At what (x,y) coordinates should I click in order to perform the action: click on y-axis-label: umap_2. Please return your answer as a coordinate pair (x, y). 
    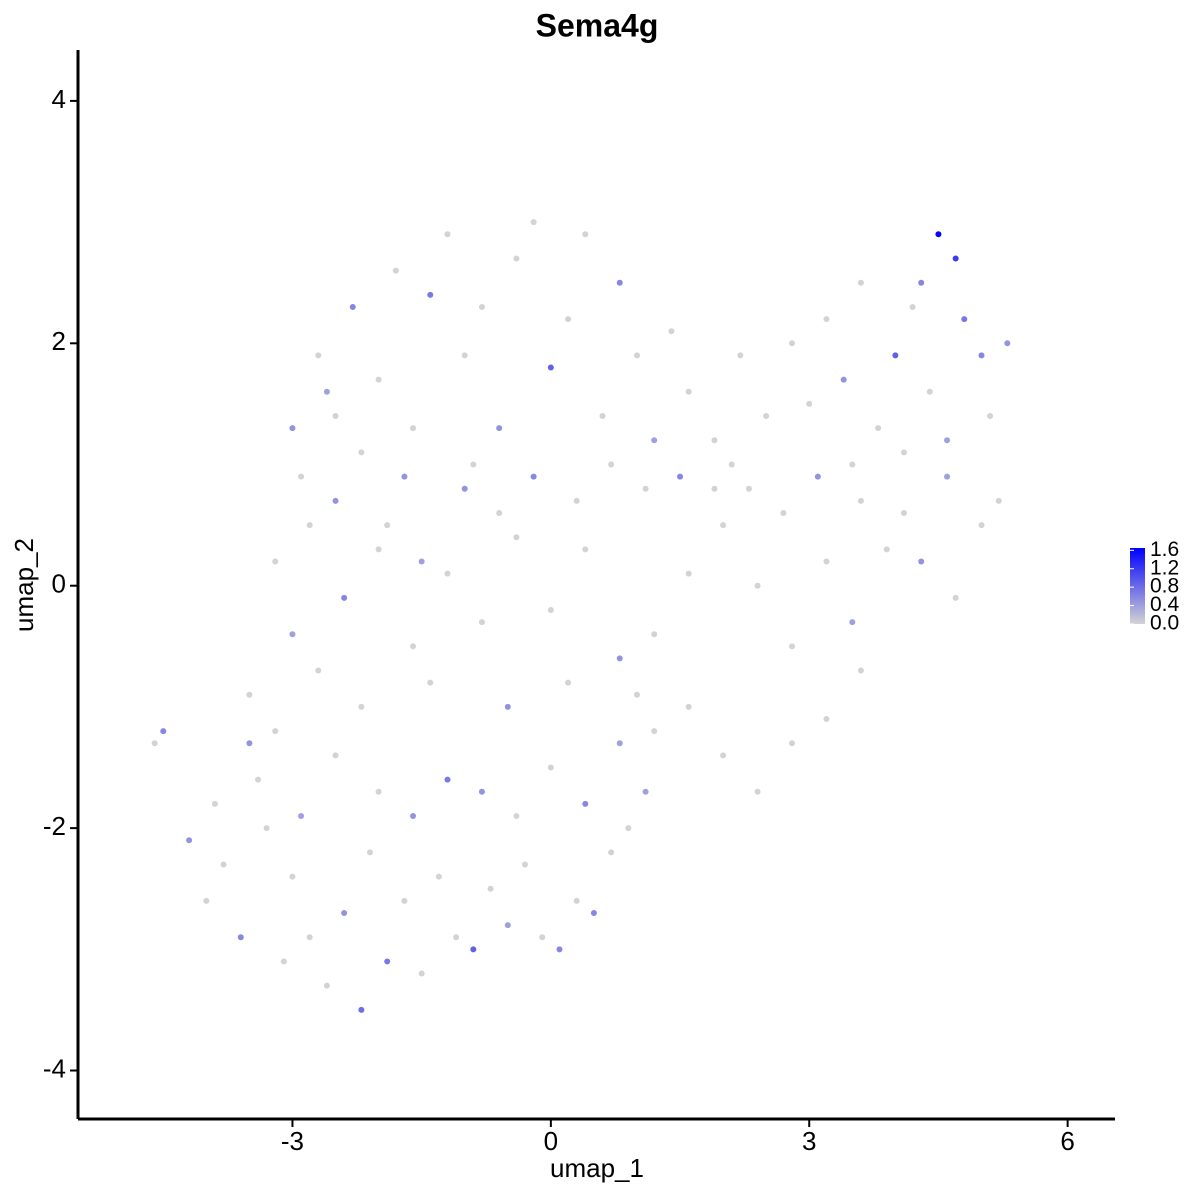
    Looking at the image, I should click on (24, 585).